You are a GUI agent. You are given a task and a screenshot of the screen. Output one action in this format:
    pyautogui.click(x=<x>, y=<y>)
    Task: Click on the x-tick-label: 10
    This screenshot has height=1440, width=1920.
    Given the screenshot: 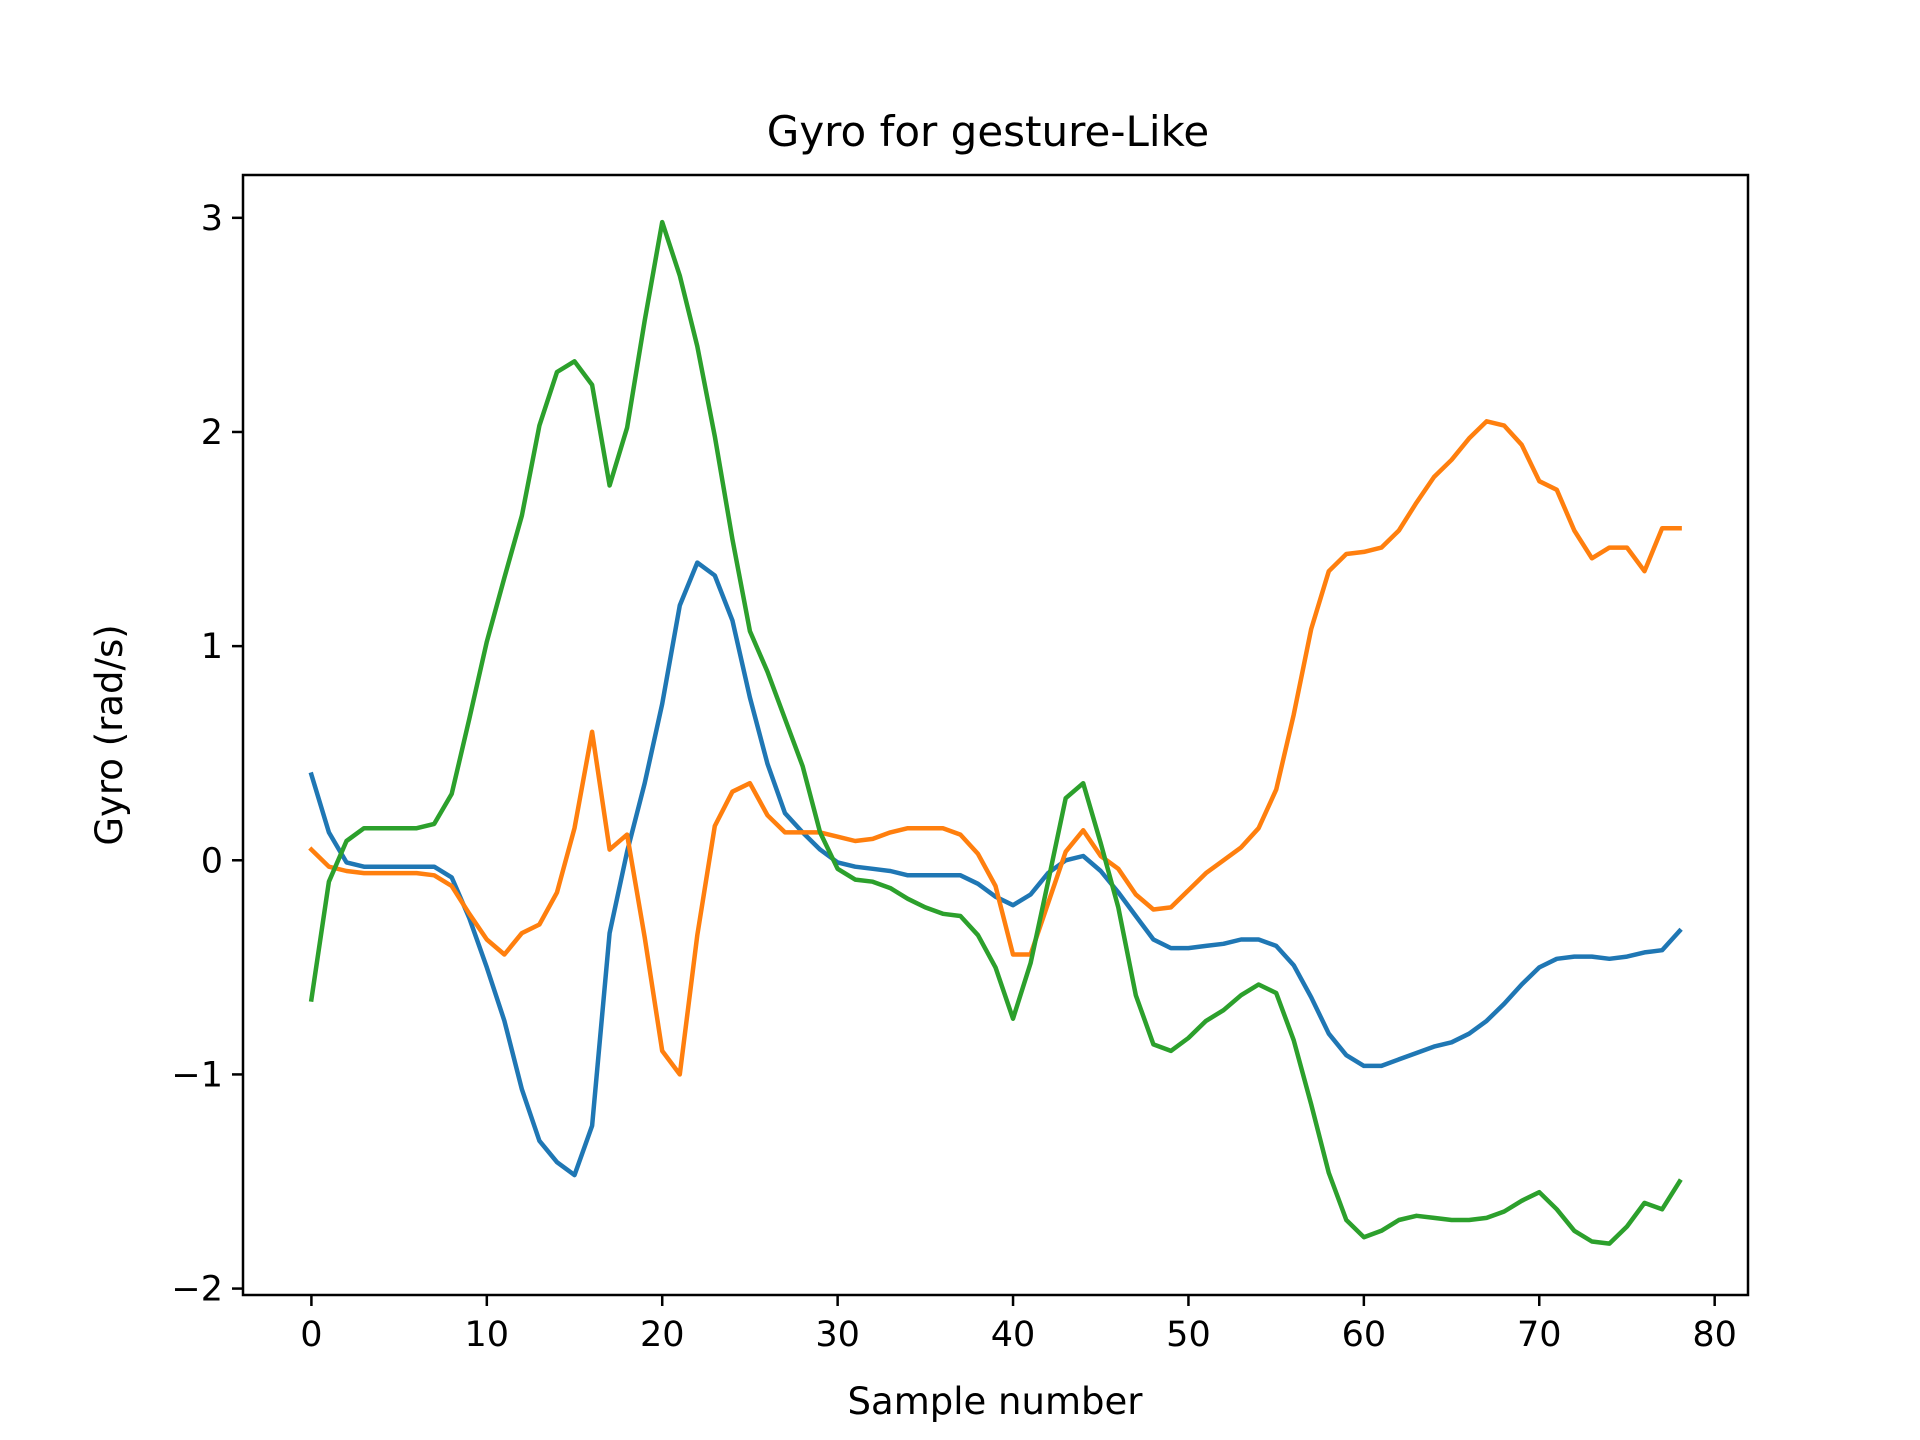 What is the action you would take?
    pyautogui.click(x=487, y=1335)
    